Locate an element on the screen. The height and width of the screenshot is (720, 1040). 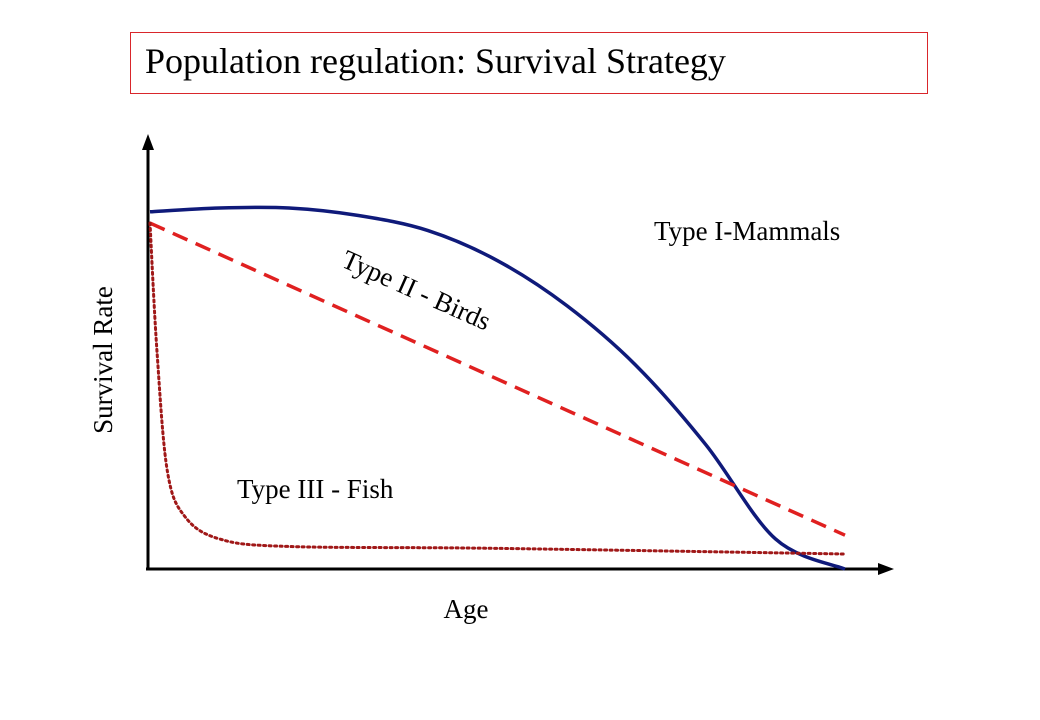
type-i-label: Type I-Mammals is located at coordinates (747, 231).